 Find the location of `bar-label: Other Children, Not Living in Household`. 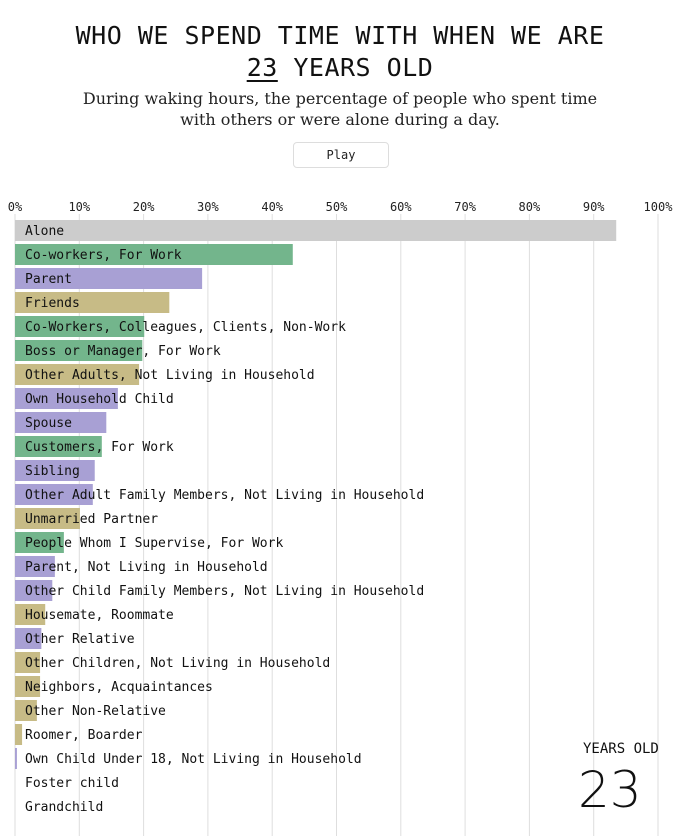

bar-label: Other Children, Not Living in Household is located at coordinates (177, 663).